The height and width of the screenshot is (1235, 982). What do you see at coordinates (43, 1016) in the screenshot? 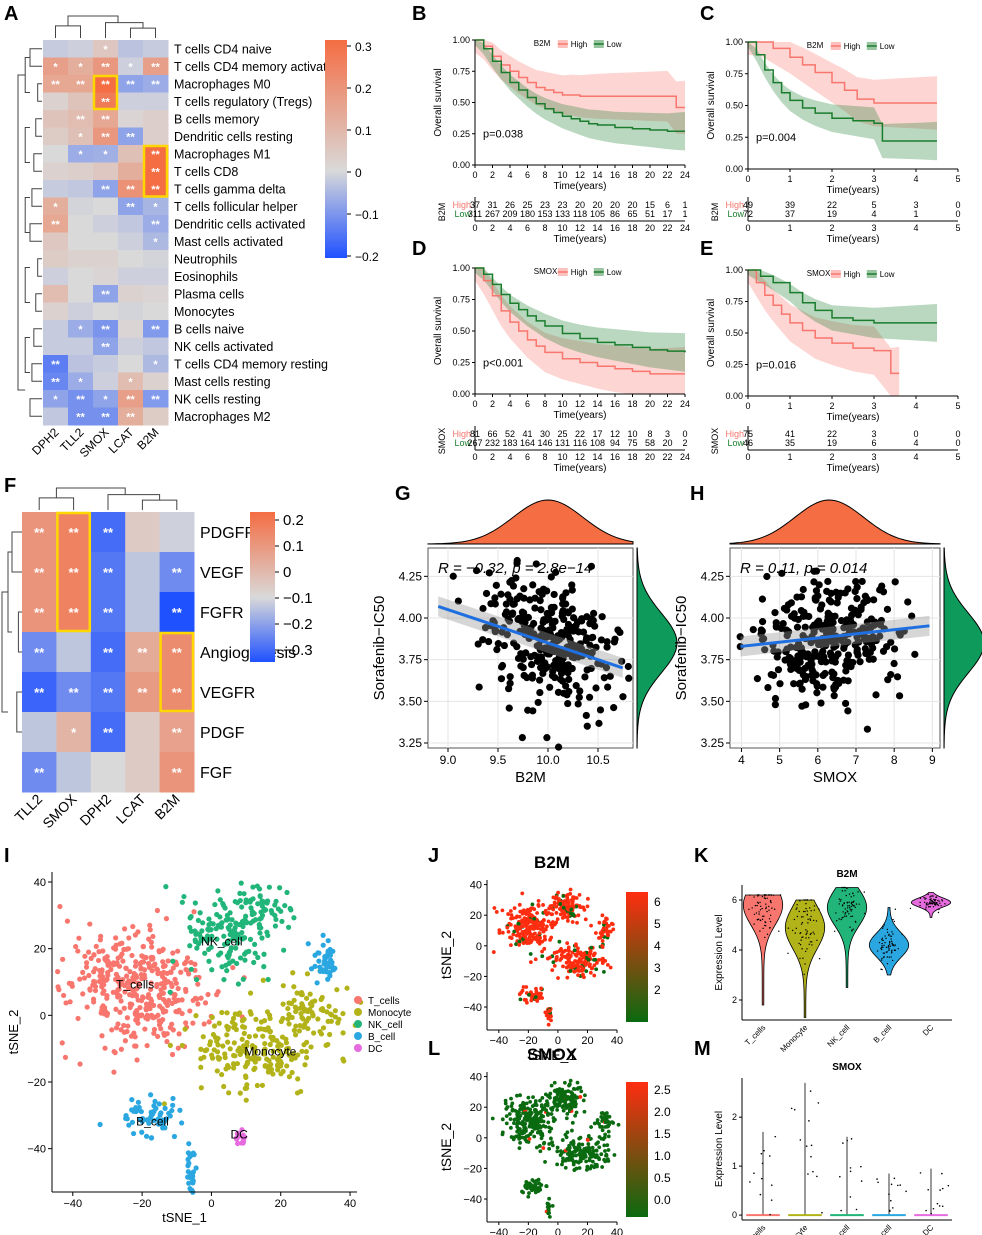
I see `y-tick-label: 0` at bounding box center [43, 1016].